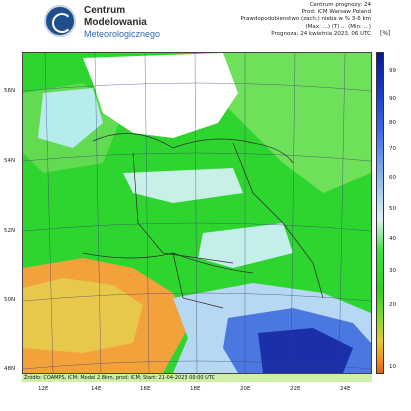 The image size is (411, 411). What do you see at coordinates (392, 271) in the screenshot?
I see `colorbar-tick: 30` at bounding box center [392, 271].